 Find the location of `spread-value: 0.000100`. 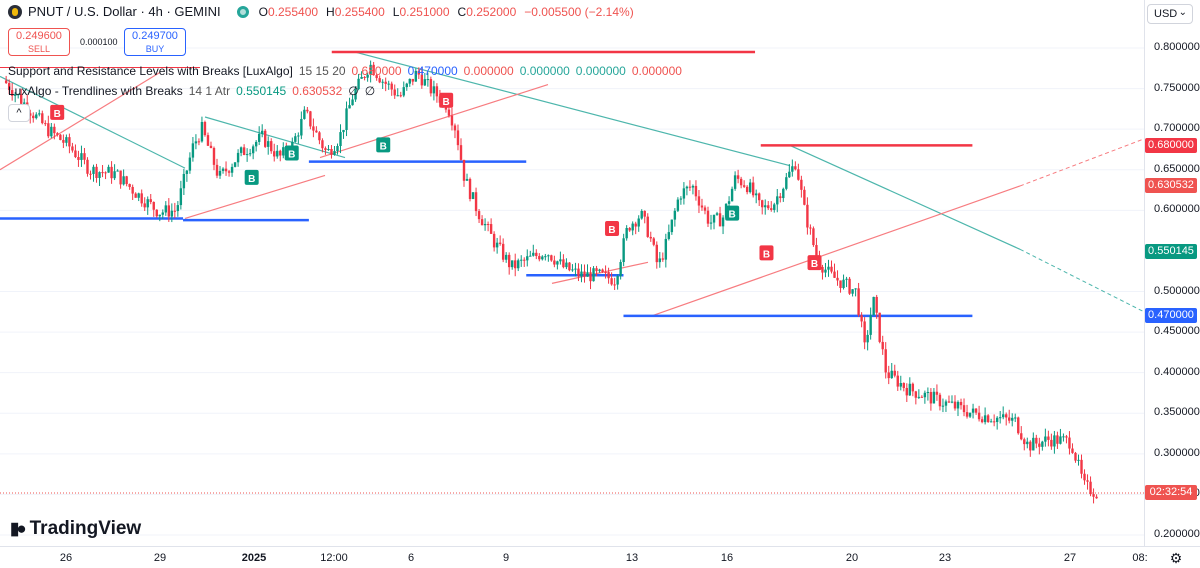

spread-value: 0.000100 is located at coordinates (99, 42).